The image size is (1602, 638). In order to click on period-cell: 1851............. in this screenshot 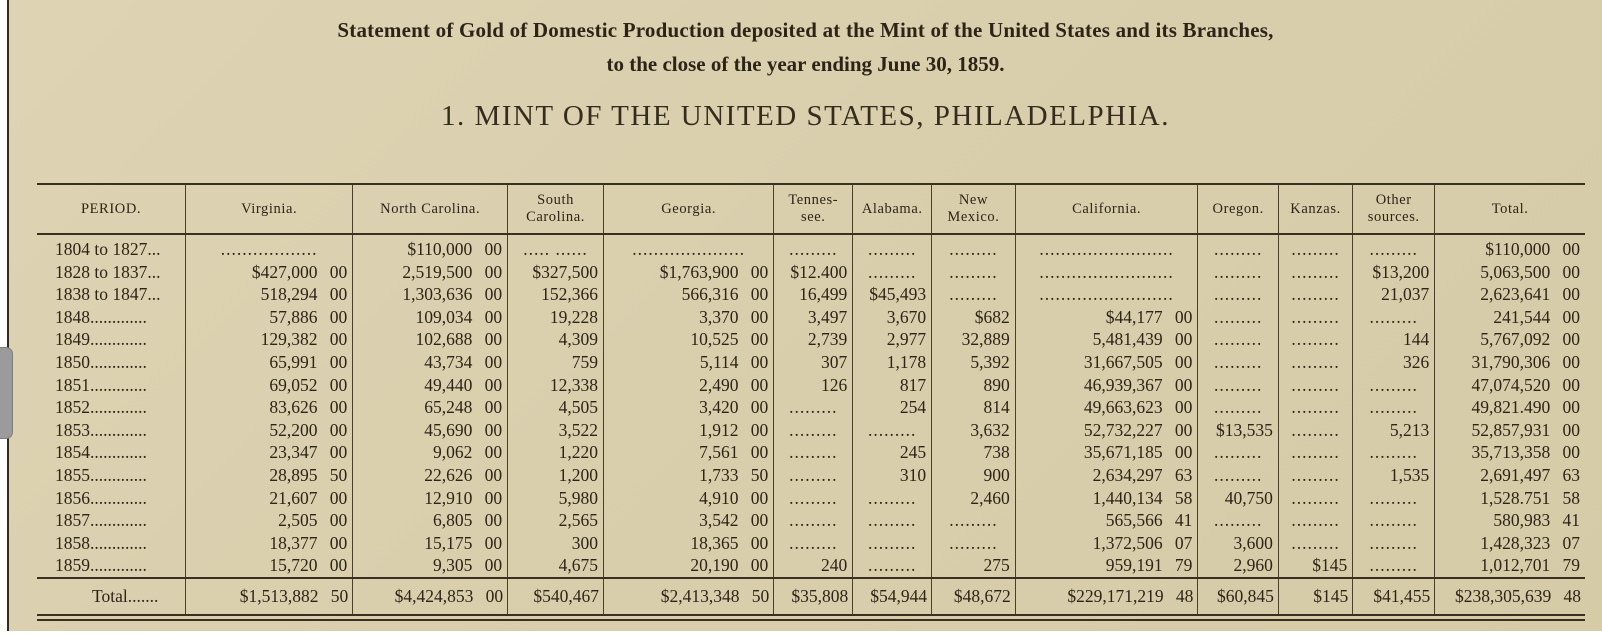, I will do `click(101, 384)`.